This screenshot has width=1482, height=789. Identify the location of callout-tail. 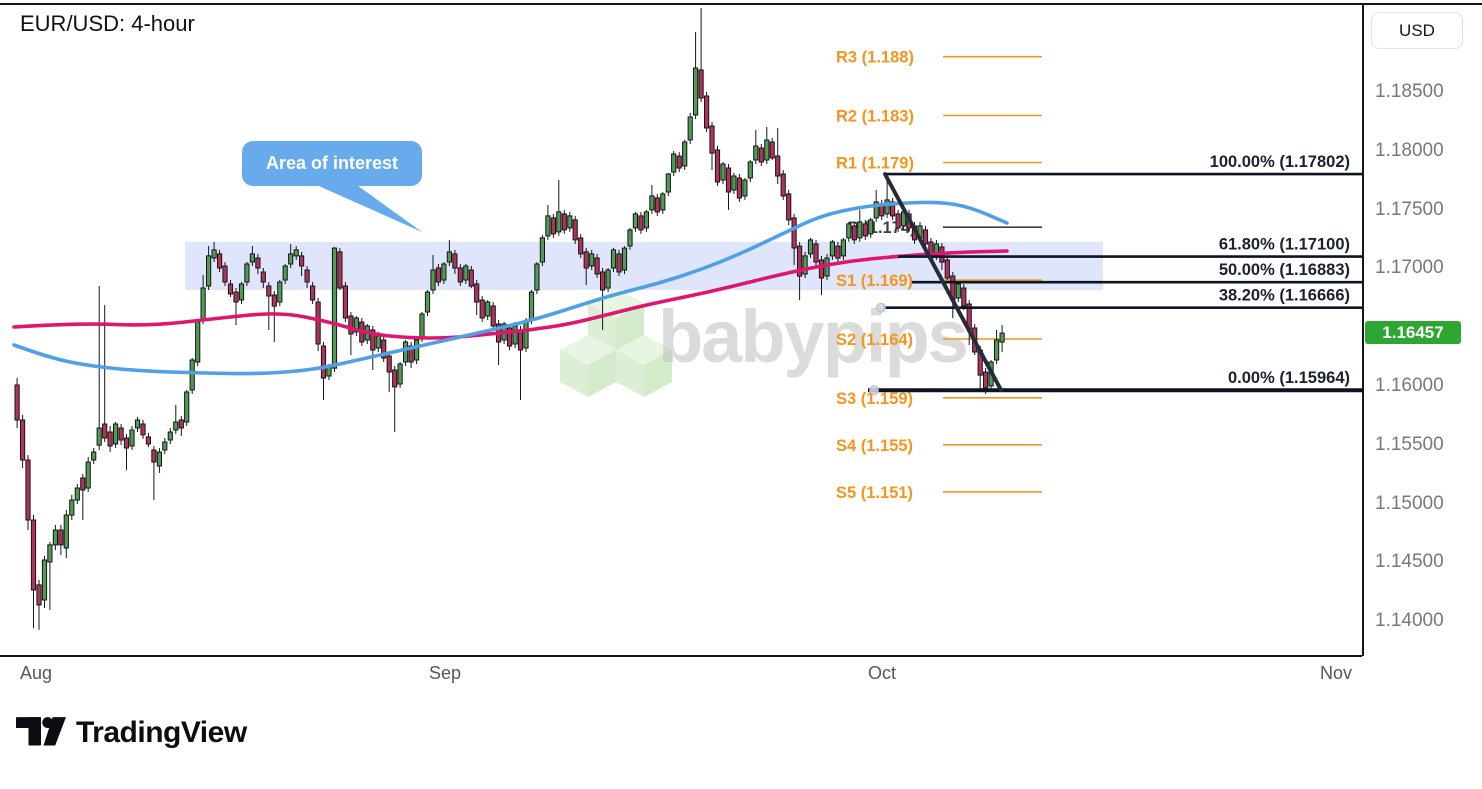
(367, 207).